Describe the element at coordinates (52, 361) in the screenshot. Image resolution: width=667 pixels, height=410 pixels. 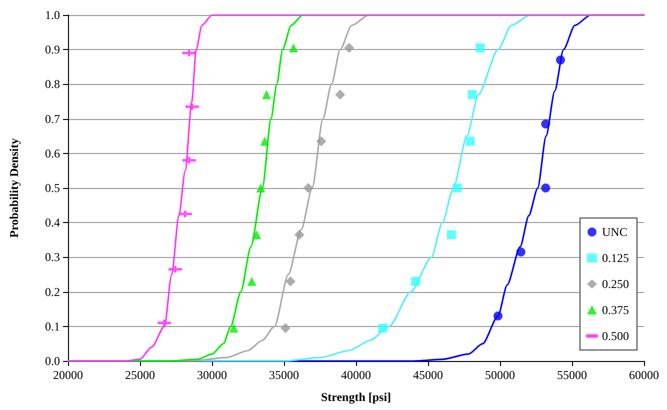
I see `y-tick-label: 0.0` at that location.